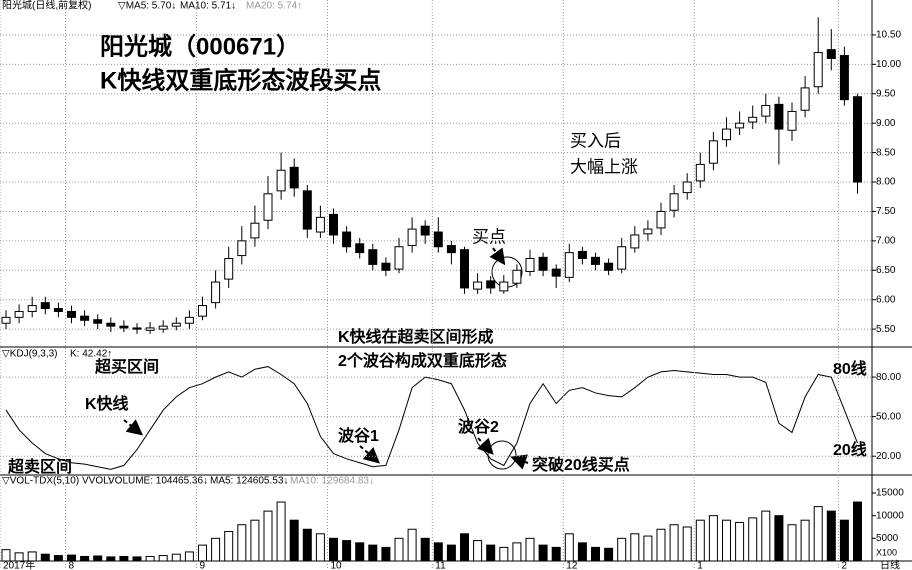 The width and height of the screenshot is (912, 570). I want to click on y-tick-label: 5000, so click(887, 538).